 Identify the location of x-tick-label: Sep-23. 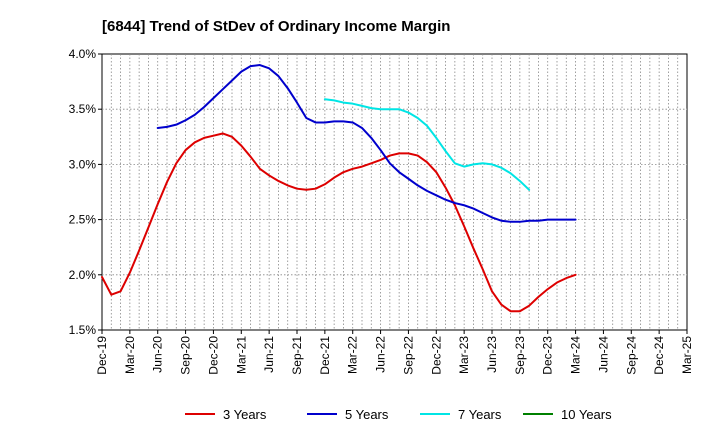
(520, 355).